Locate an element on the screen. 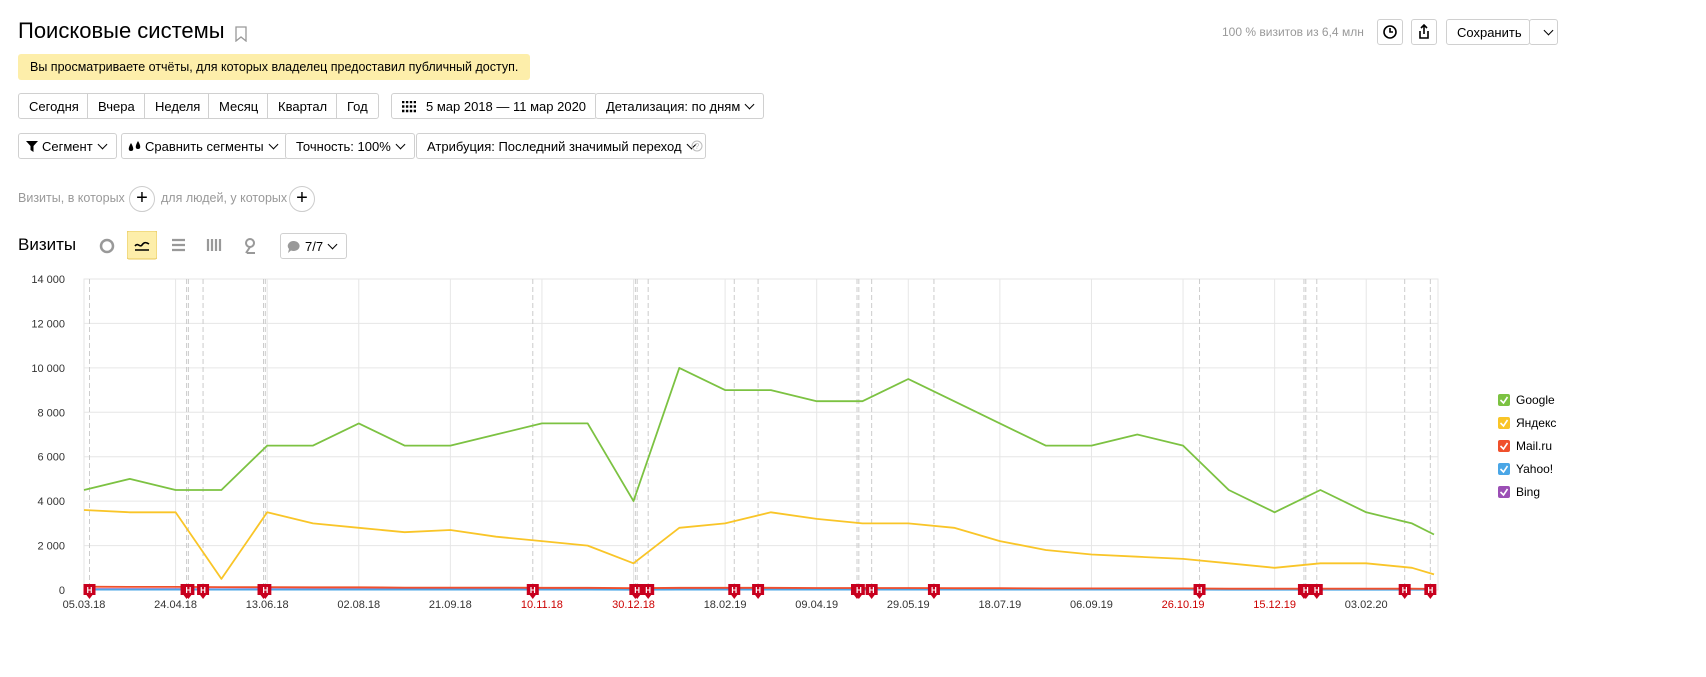 This screenshot has width=1706, height=677. bookmark-icon is located at coordinates (241, 34).